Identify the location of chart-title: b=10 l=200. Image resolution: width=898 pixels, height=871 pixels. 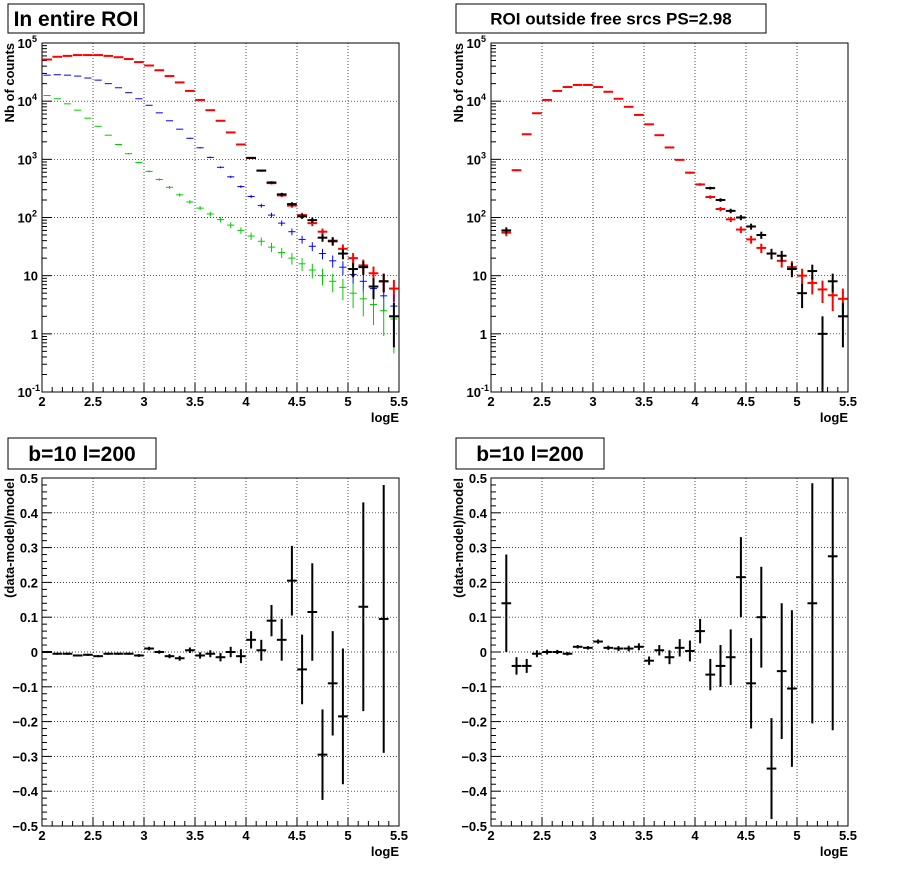
(81, 454).